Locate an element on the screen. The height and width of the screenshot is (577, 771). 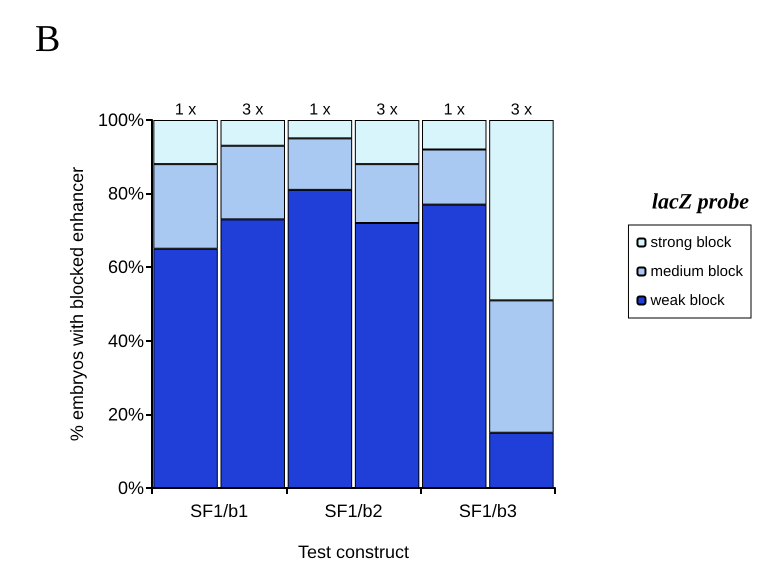
legend-title: lacZ probe is located at coordinates (701, 201).